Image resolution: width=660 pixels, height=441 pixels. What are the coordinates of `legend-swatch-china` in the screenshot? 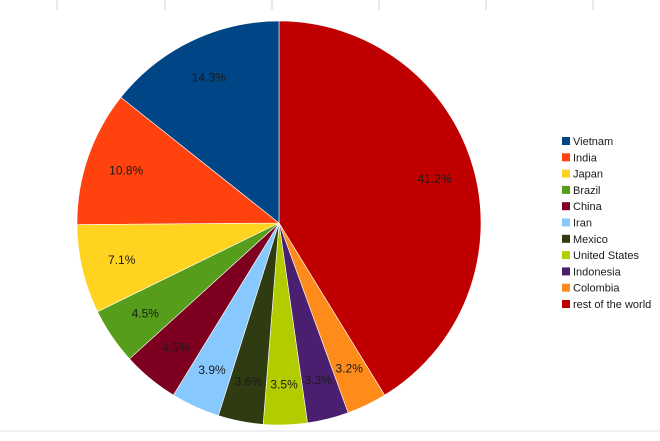 It's located at (566, 206).